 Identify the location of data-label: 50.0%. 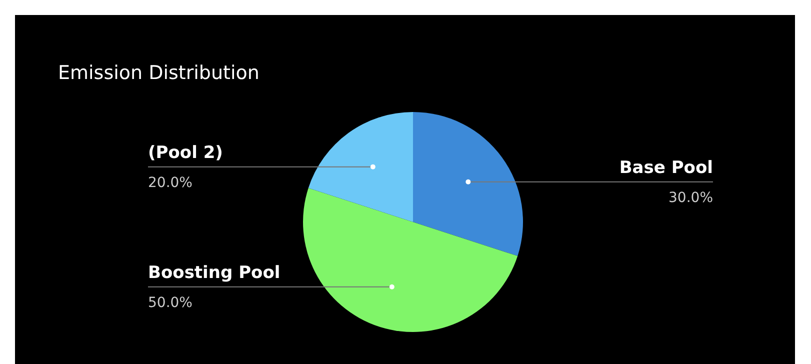
(170, 302).